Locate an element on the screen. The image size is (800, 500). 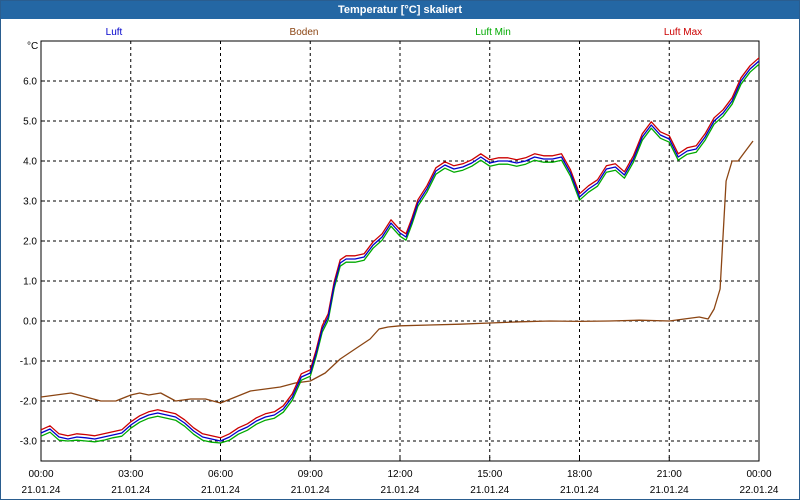
x-tick-time-label: 15:00 is located at coordinates (489, 474).